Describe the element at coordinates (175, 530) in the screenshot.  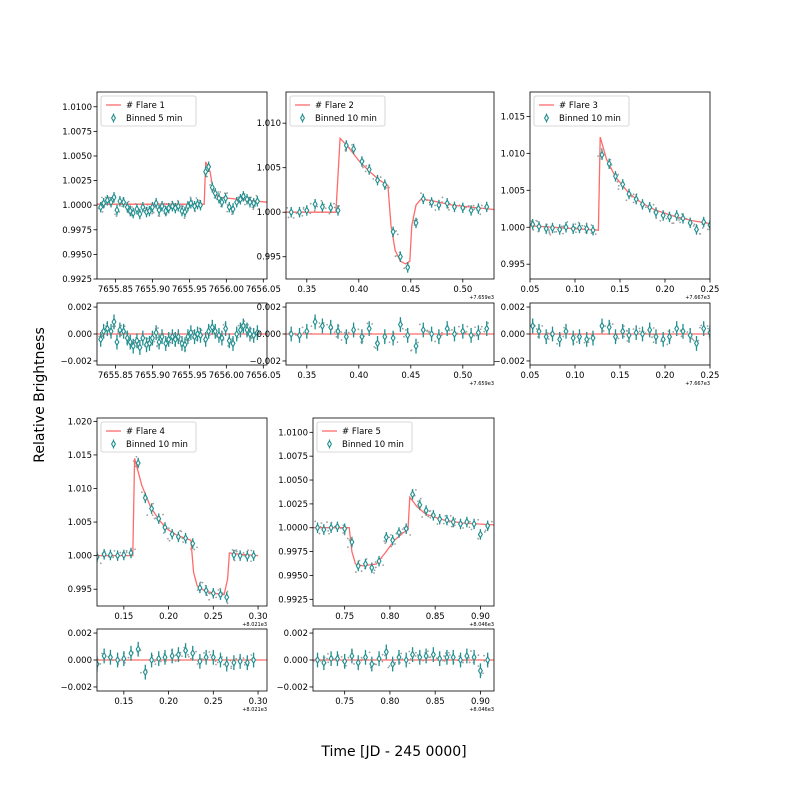
I see `lightcurve-plot-area` at that location.